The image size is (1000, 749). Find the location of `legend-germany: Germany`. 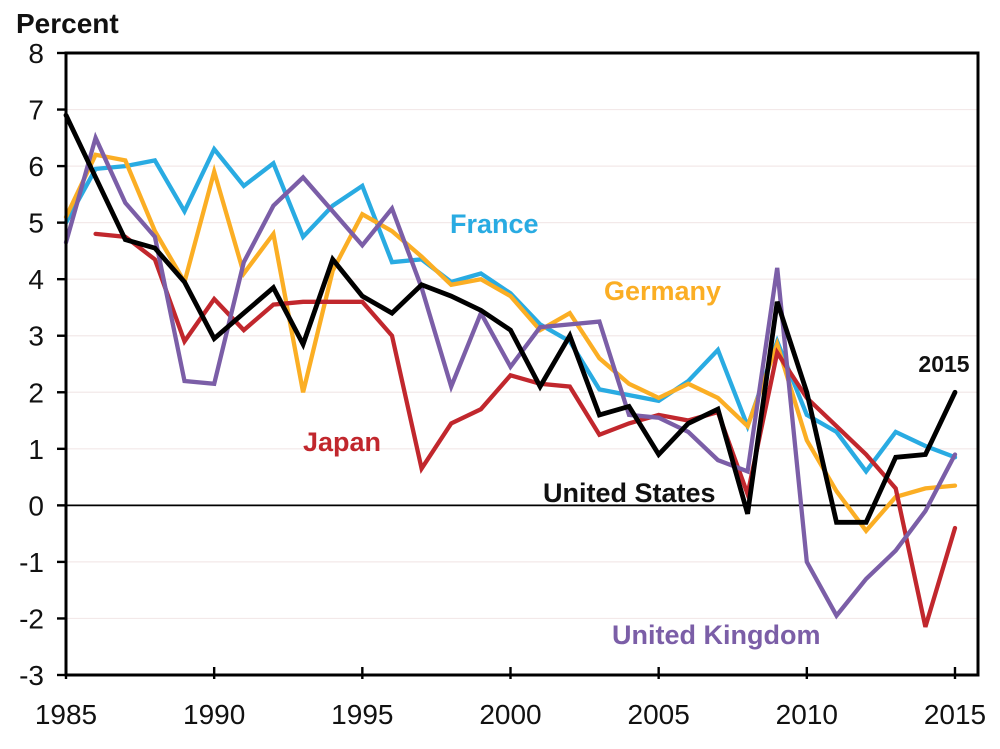

legend-germany: Germany is located at coordinates (662, 291).